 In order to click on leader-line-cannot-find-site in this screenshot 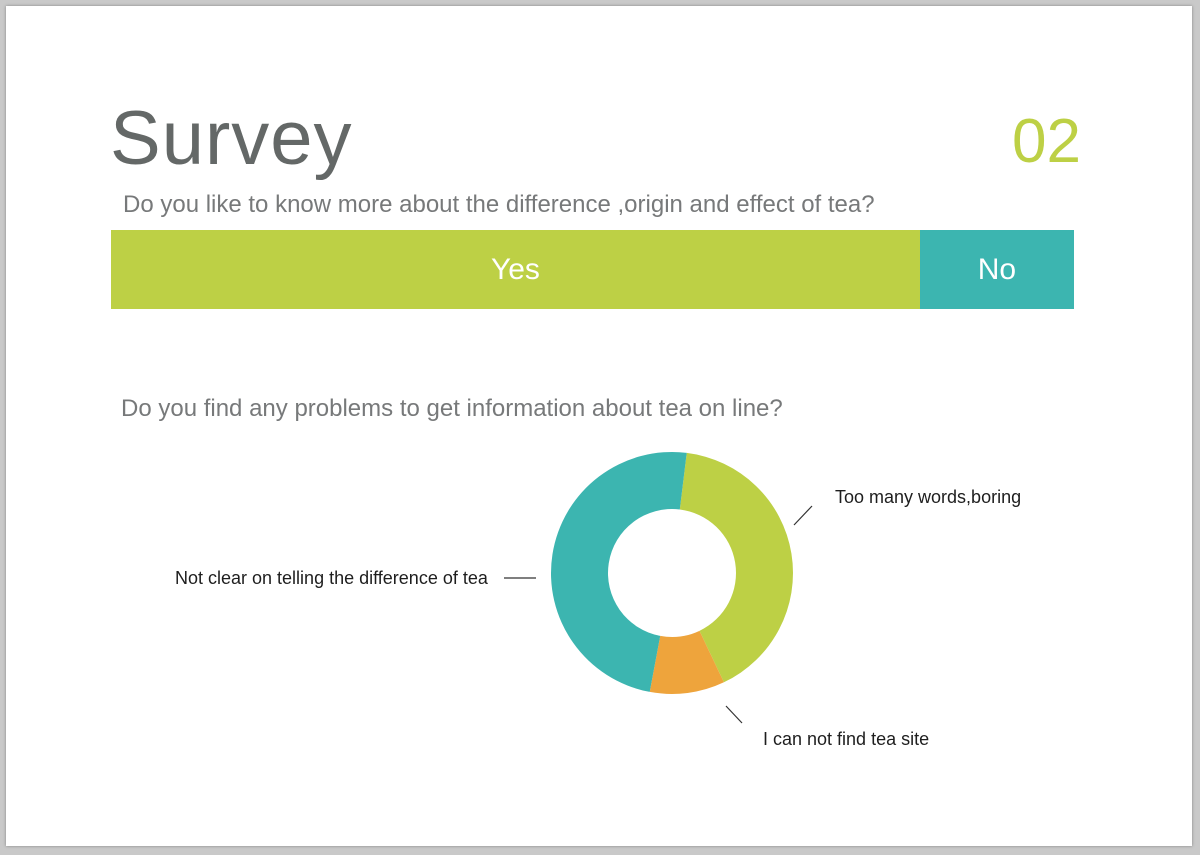, I will do `click(734, 714)`.